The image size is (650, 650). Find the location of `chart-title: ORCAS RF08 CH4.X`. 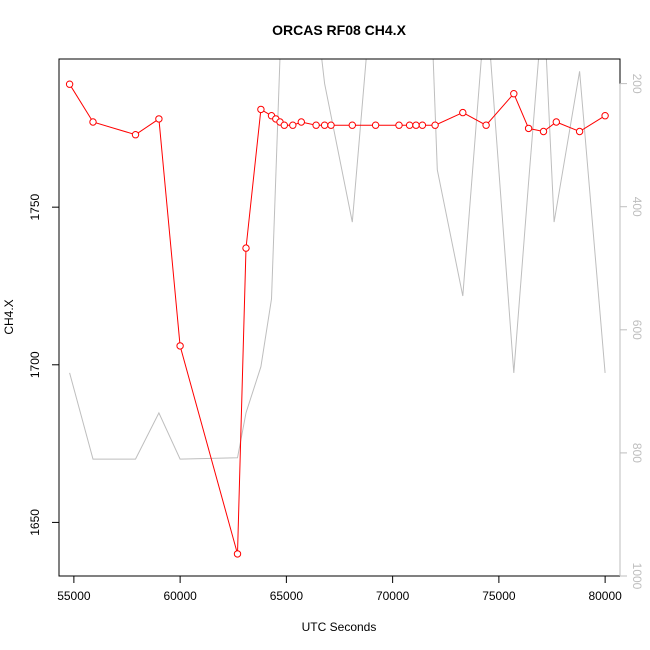

chart-title: ORCAS RF08 CH4.X is located at coordinates (339, 30).